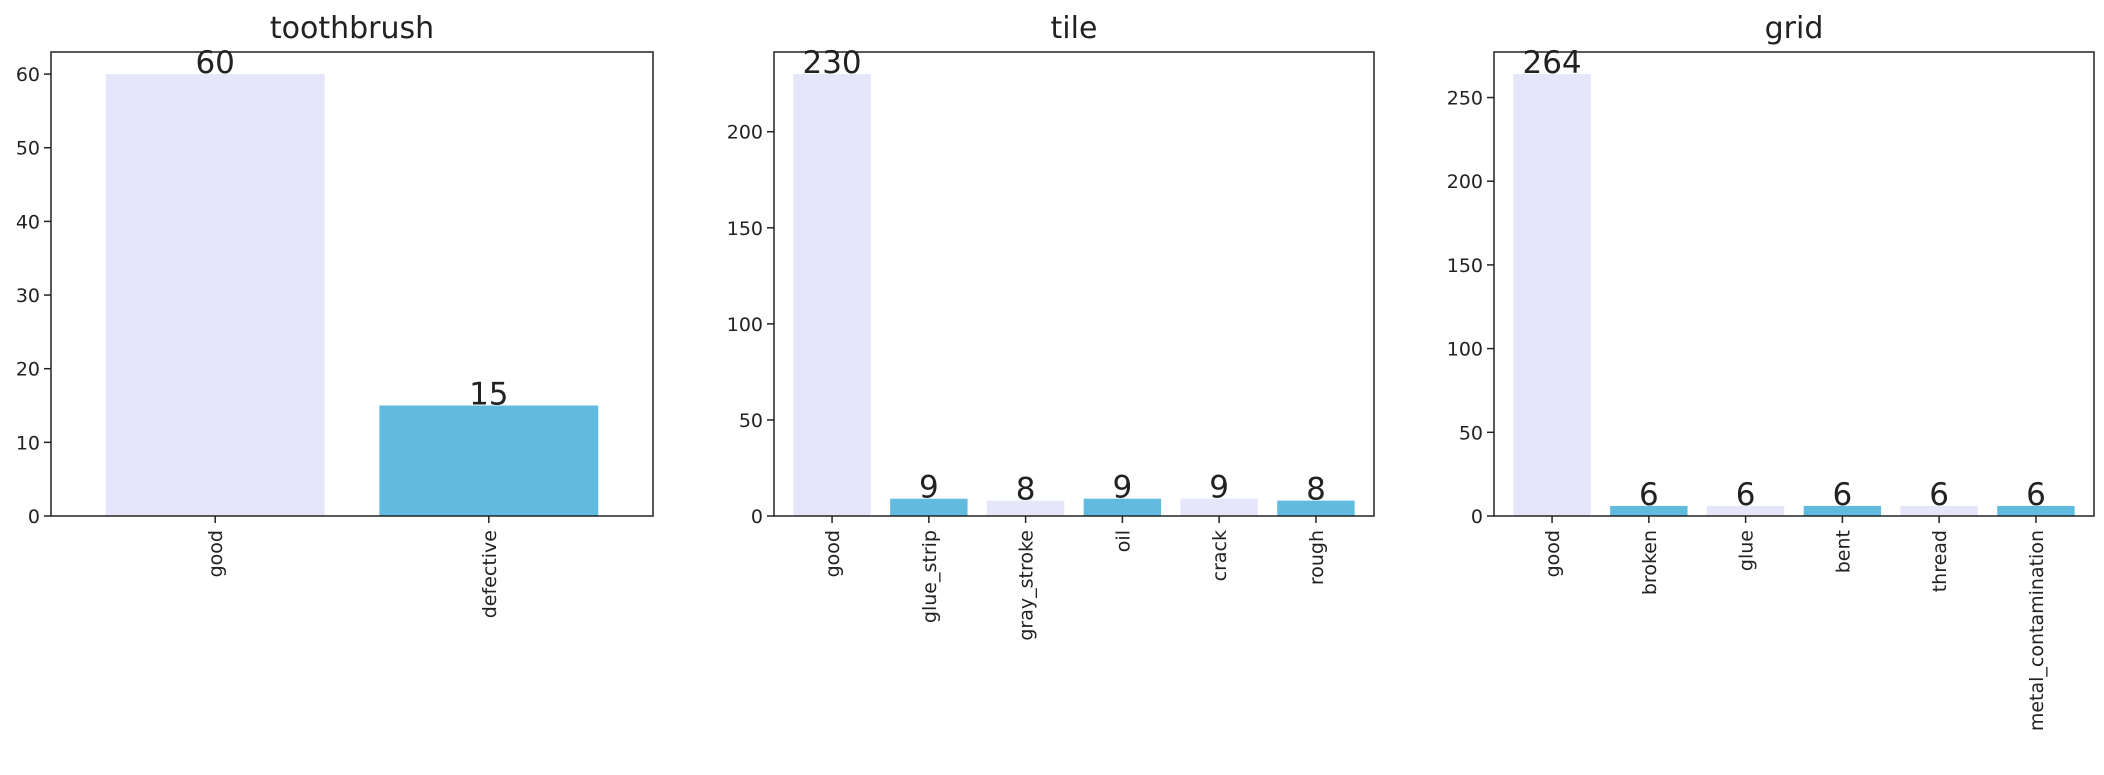 Image resolution: width=2104 pixels, height=775 pixels. I want to click on bar-glue, so click(1745, 510).